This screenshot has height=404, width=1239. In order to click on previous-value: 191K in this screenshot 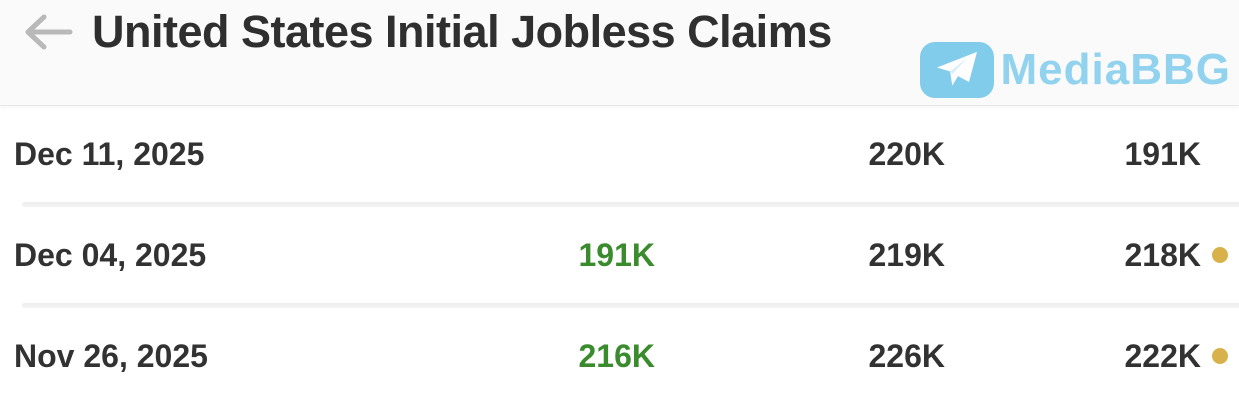, I will do `click(1163, 153)`.